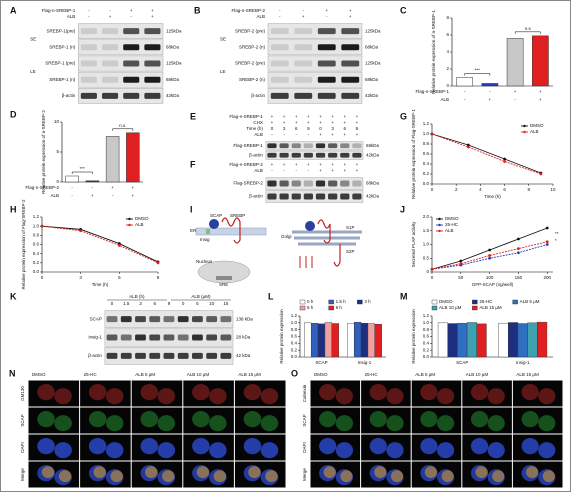  What do you see at coordinates (432, 91) in the screenshot?
I see `condition-label: Flag-n-SREBP-1` at bounding box center [432, 91].